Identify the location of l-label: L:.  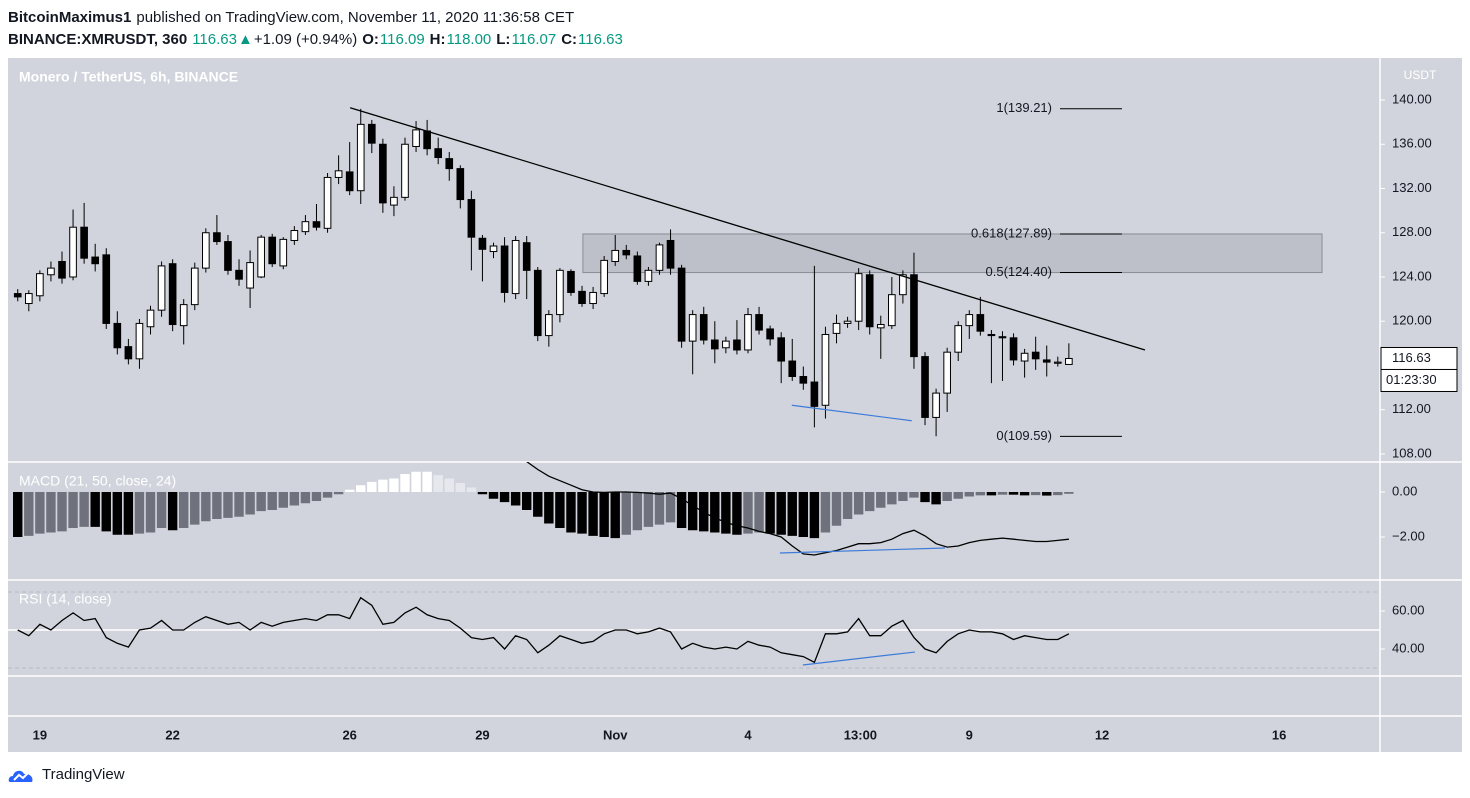
(503, 39).